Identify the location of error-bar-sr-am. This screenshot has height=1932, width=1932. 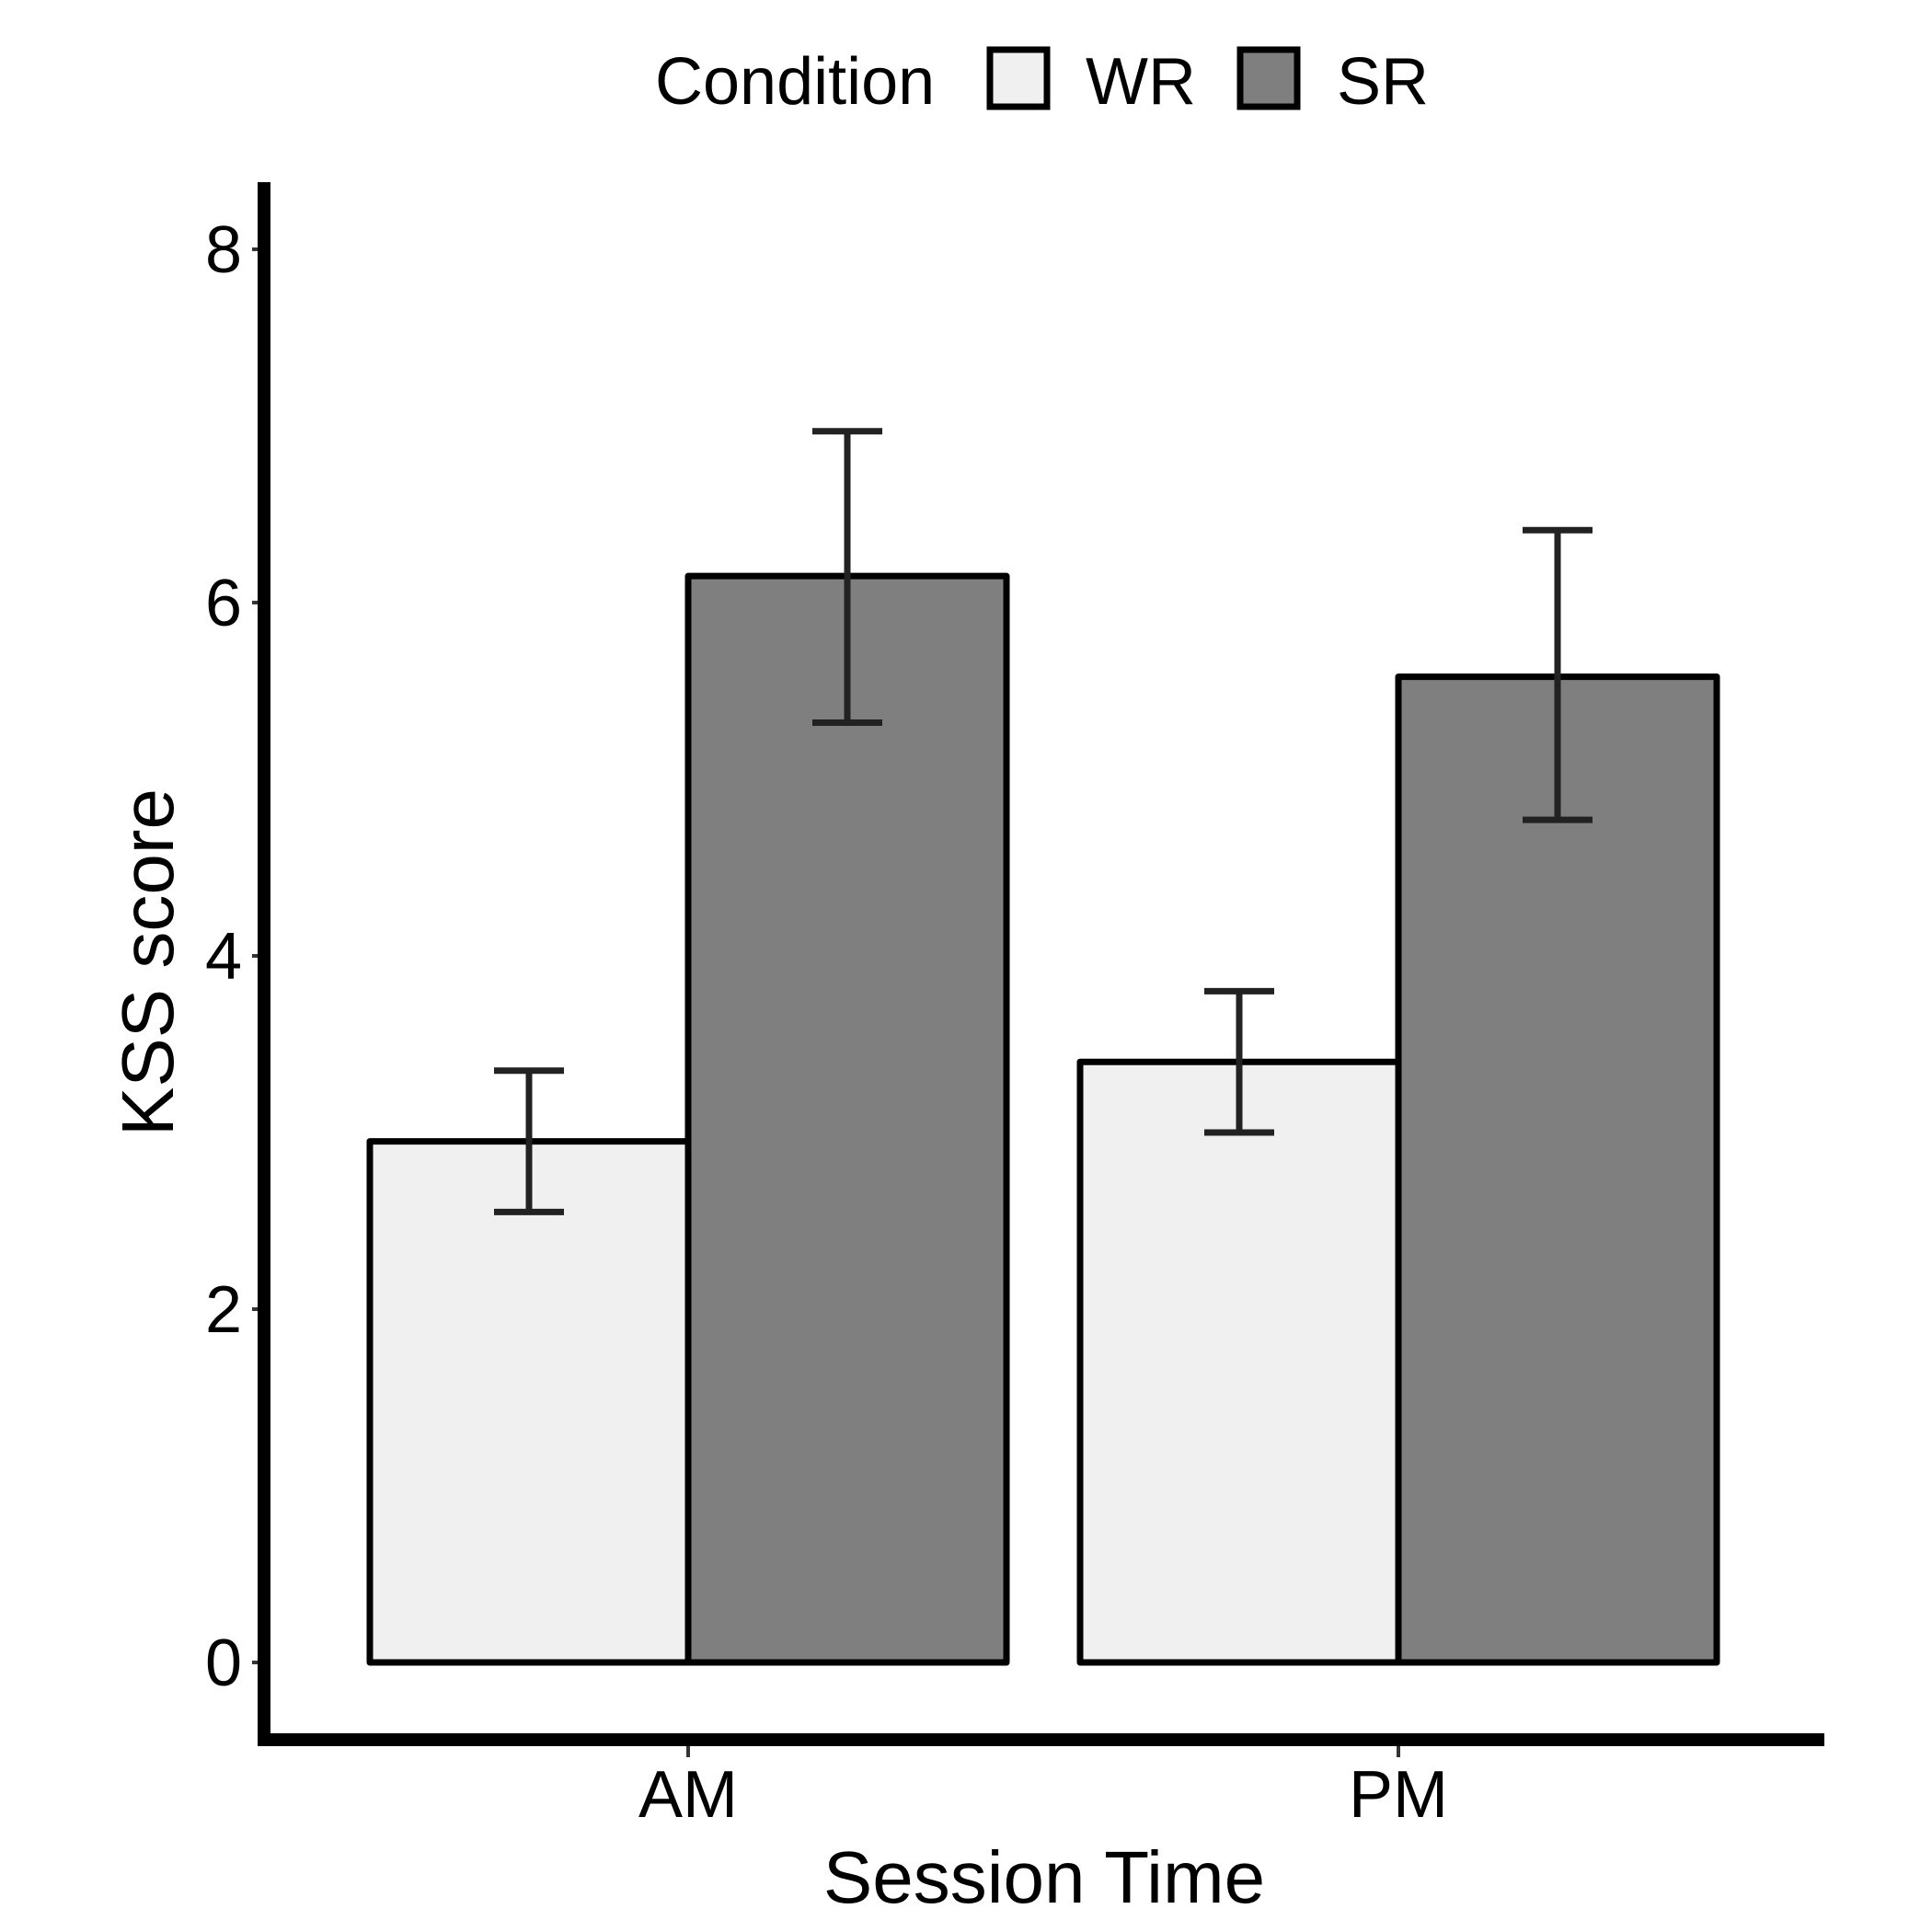
(847, 577).